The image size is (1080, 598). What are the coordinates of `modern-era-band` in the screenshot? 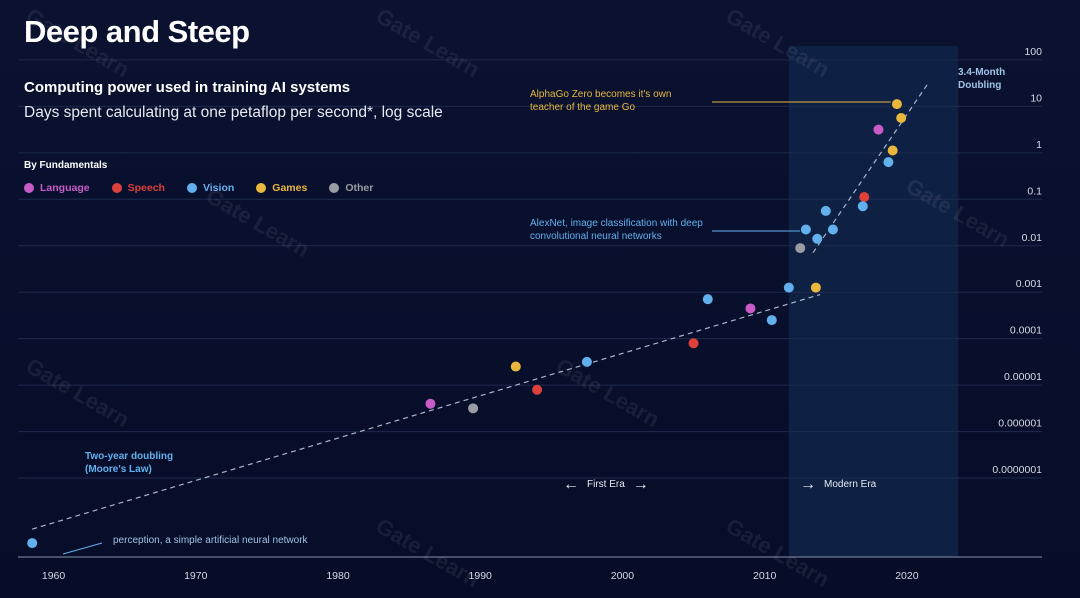 It's located at (873, 301).